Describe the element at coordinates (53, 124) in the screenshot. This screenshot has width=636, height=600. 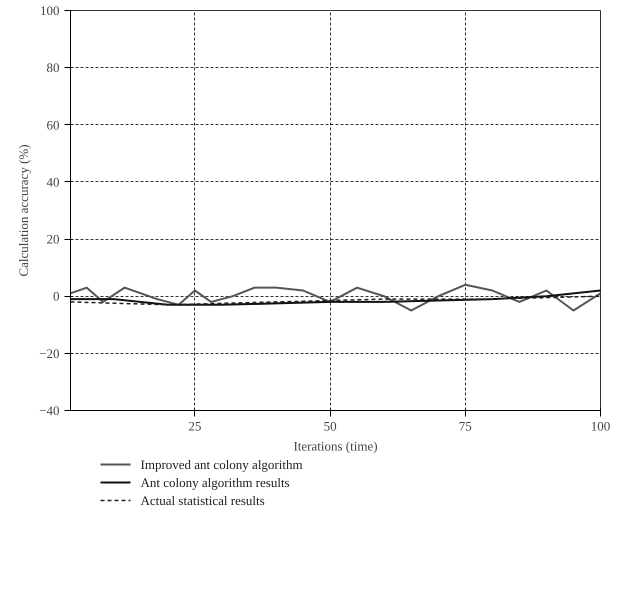
I see `y-tick-label: 60` at that location.